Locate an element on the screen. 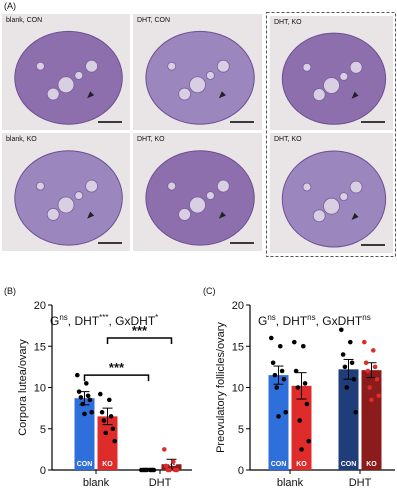  panel-label: (C) is located at coordinates (209, 291).